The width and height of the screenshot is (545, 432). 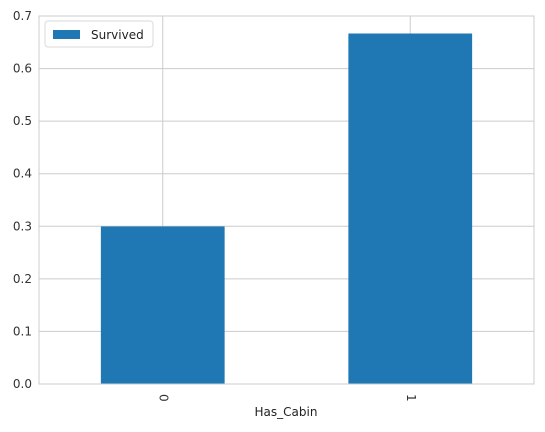 I want to click on y-tick-label: 0.4, so click(x=22, y=174).